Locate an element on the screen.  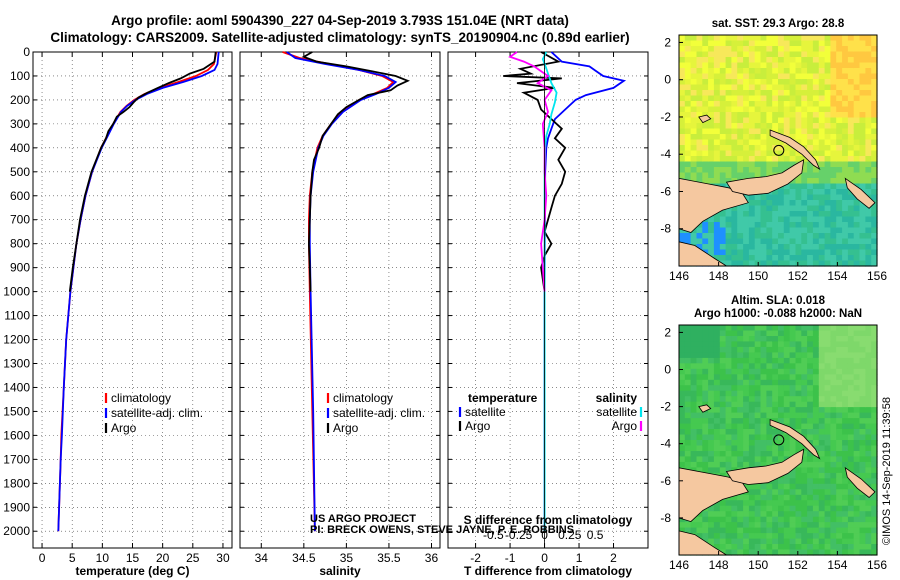
x-tick-label: 25 is located at coordinates (193, 558).